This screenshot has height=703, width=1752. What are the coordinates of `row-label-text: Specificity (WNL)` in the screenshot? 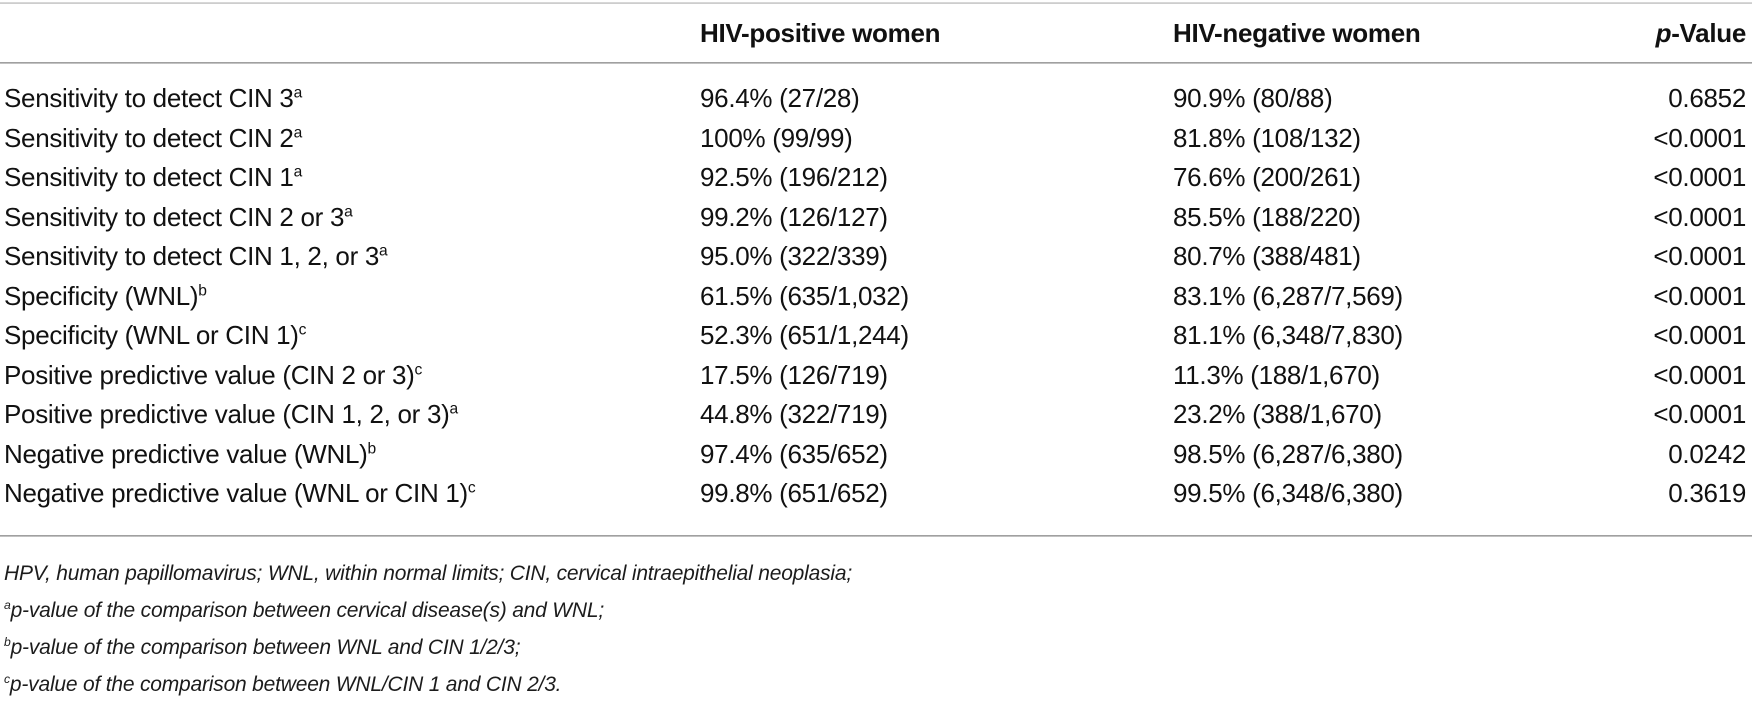 It's located at (101, 295).